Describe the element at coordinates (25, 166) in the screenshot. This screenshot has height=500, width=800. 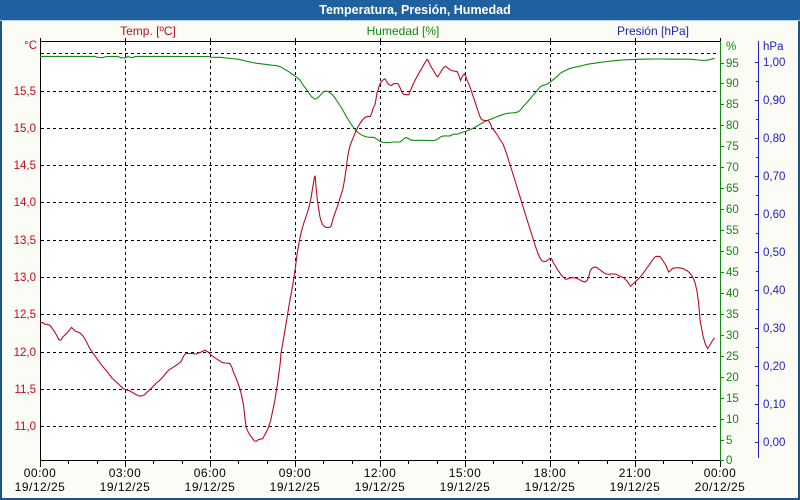
I see `svg-text: 14,5` at that location.